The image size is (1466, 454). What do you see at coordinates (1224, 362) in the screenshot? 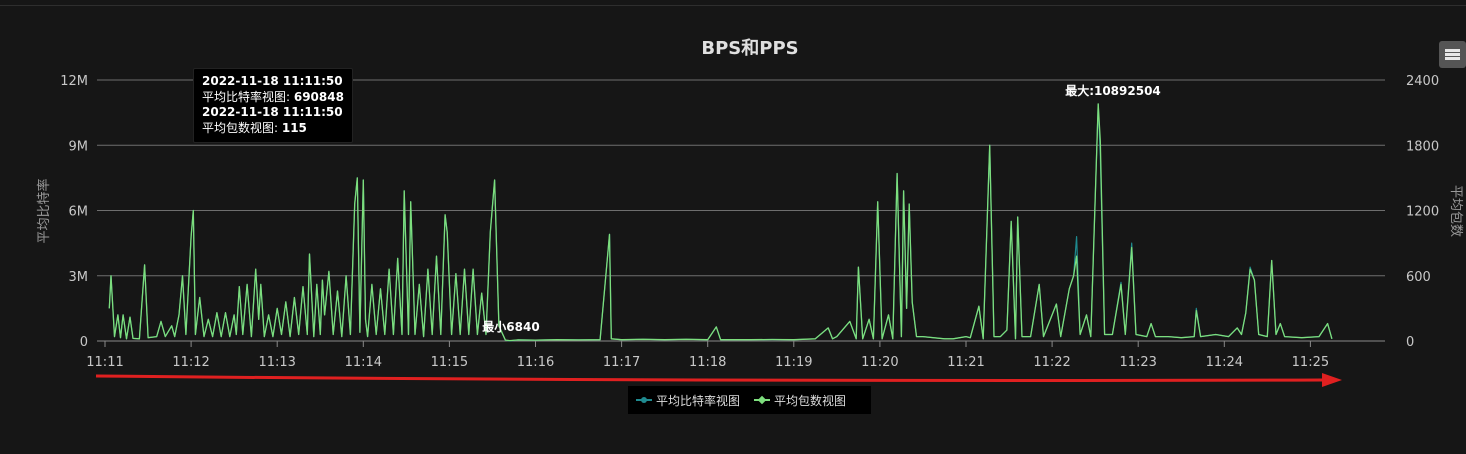
I see `x-tick-label: 11:24` at bounding box center [1224, 362].